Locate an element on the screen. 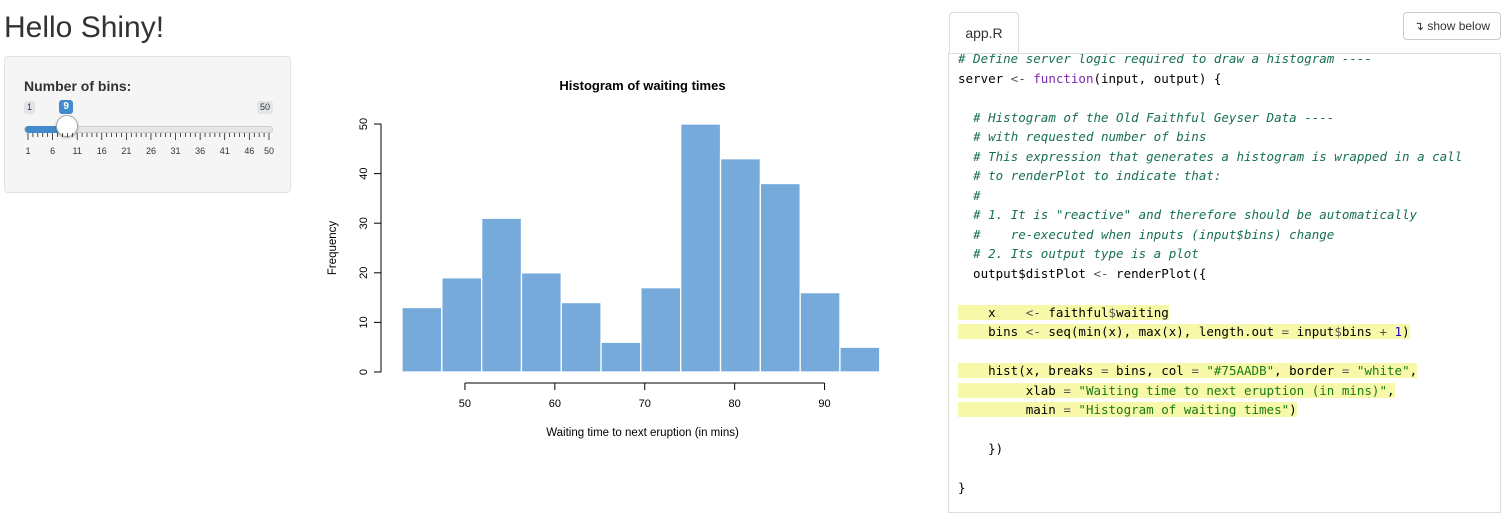 This screenshot has height=513, width=1507. slider-tick-label: 1 is located at coordinates (27, 151).